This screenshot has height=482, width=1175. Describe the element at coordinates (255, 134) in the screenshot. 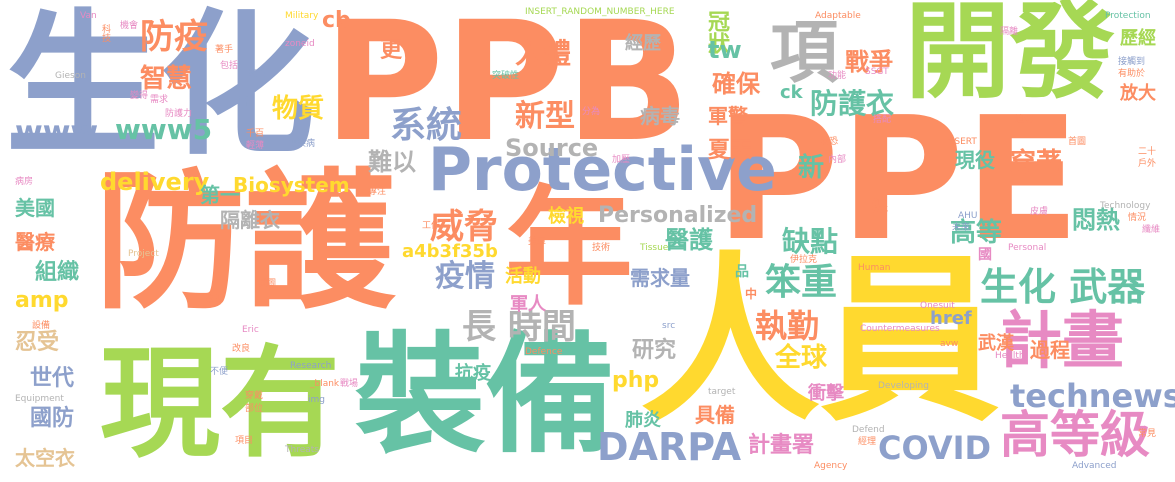

I see `cloud-word-qianbai: 千百` at that location.